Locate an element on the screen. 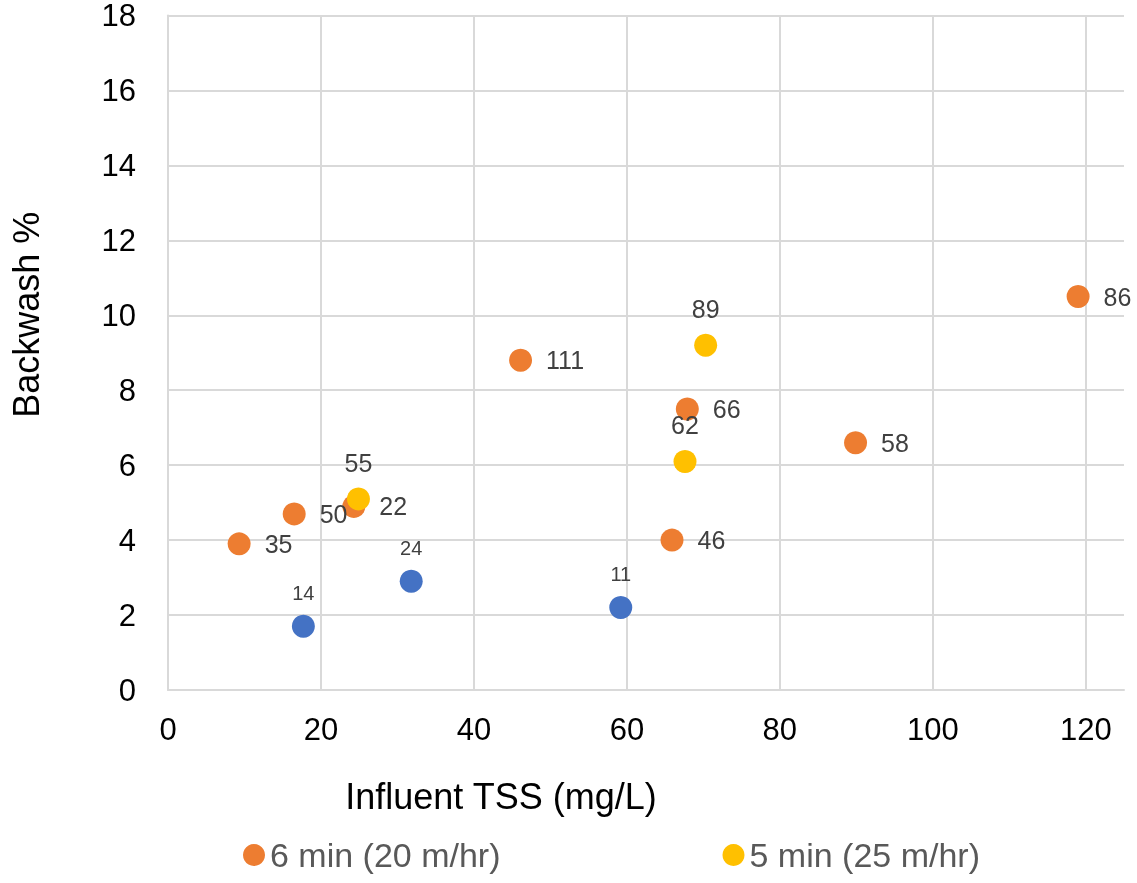 This screenshot has width=1137, height=883. annotation: 62 is located at coordinates (685, 425).